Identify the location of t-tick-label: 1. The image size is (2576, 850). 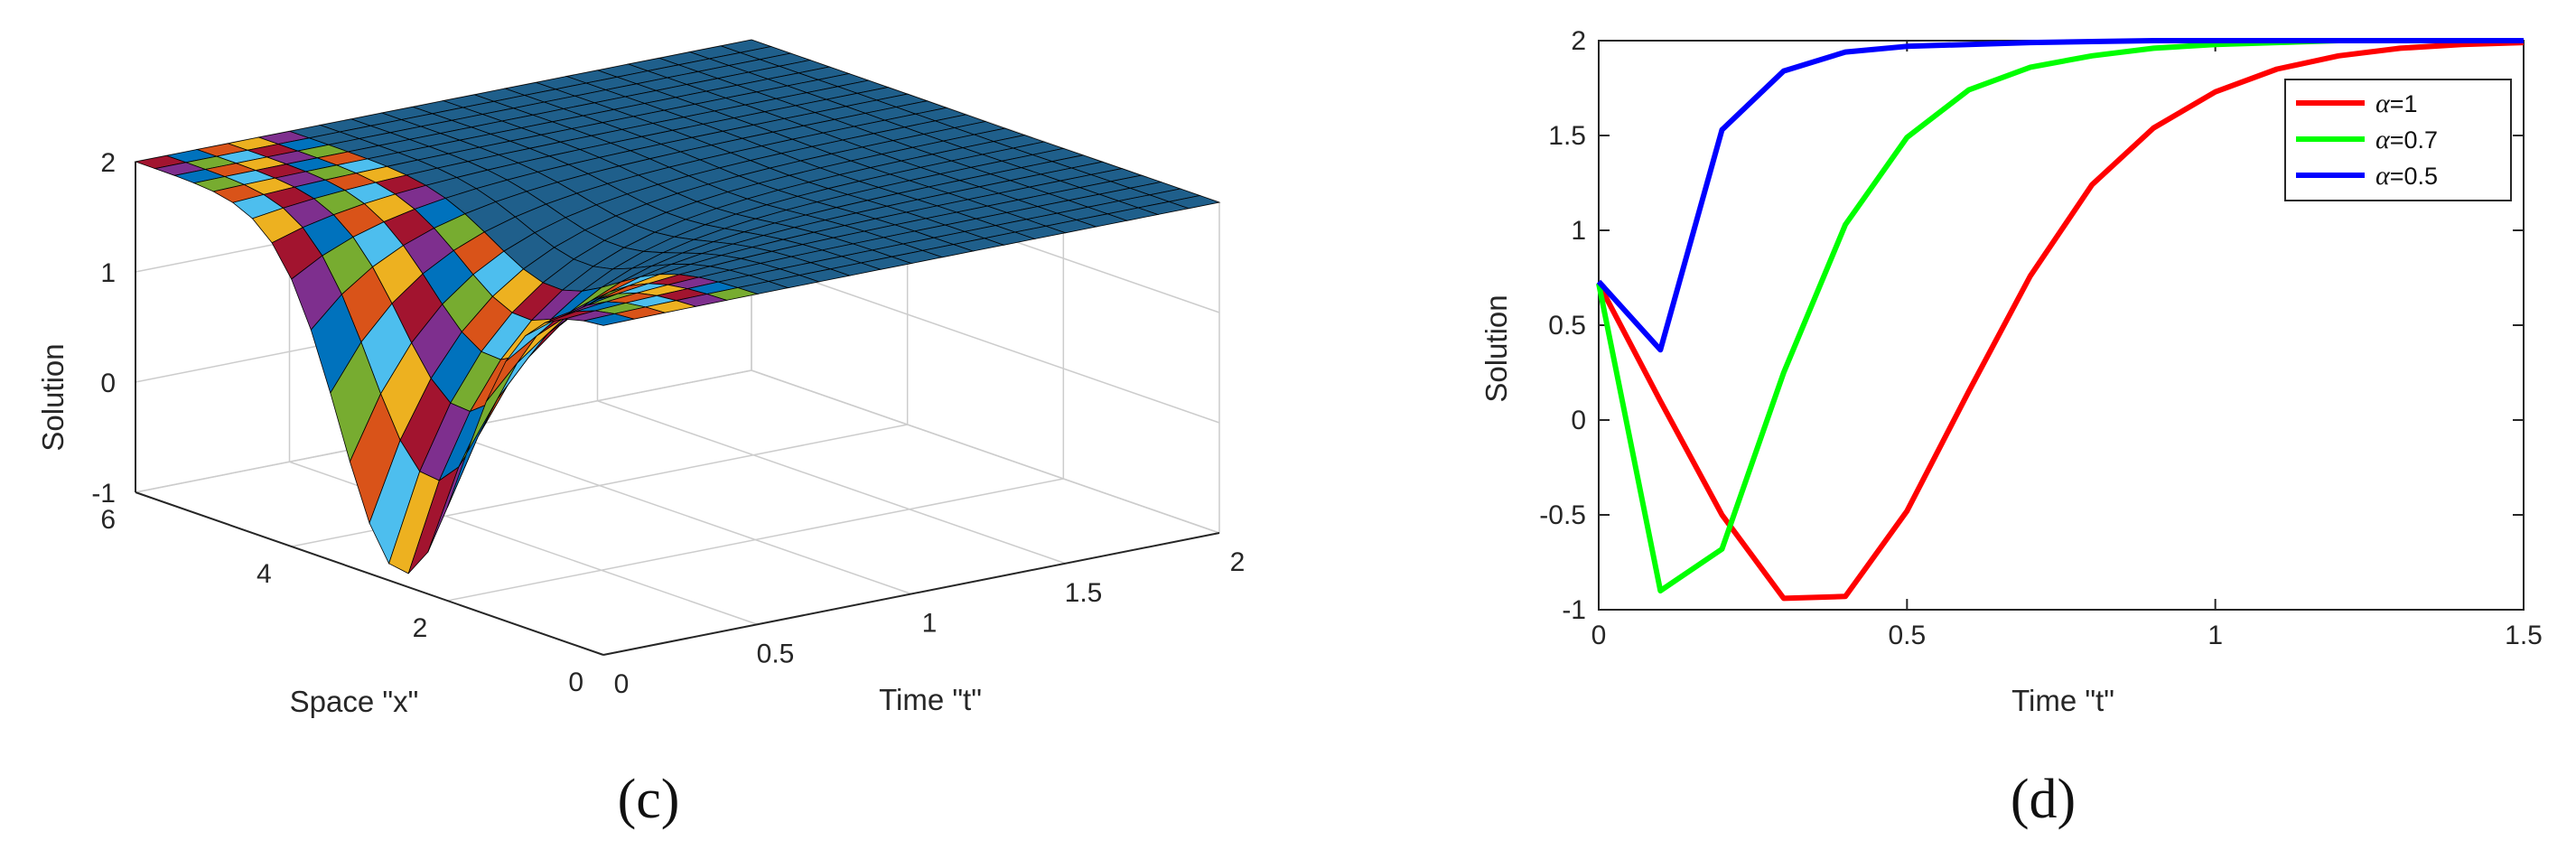
(930, 624).